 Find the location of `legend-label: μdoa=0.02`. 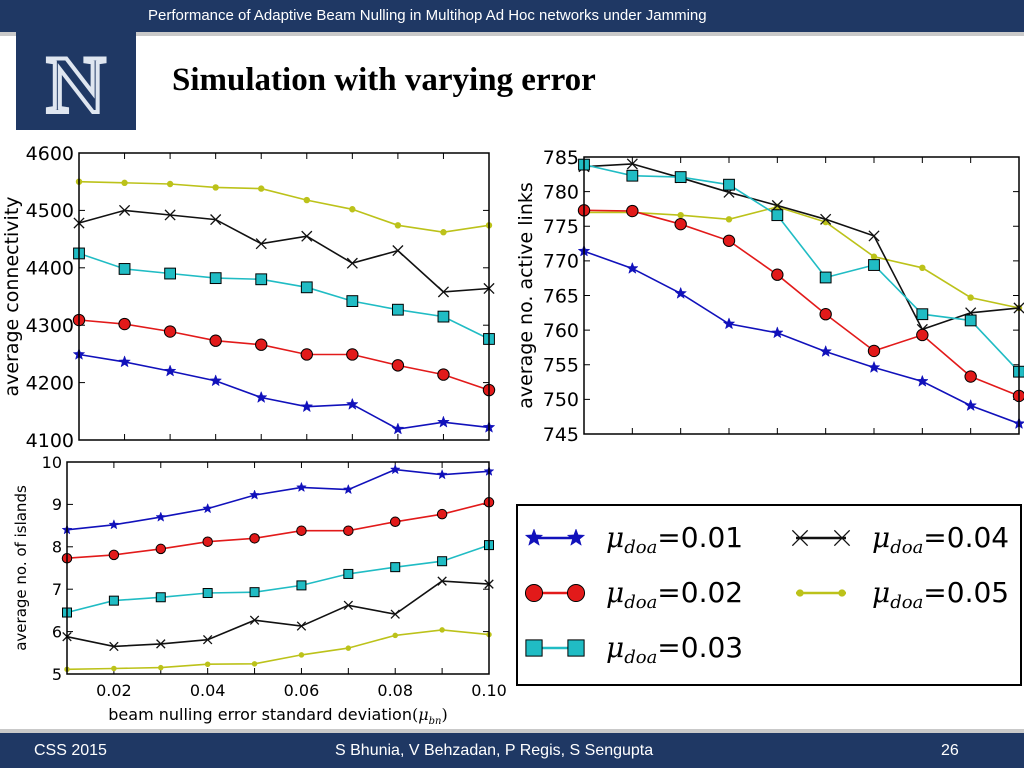

legend-label: μdoa=0.02 is located at coordinates (674, 594).